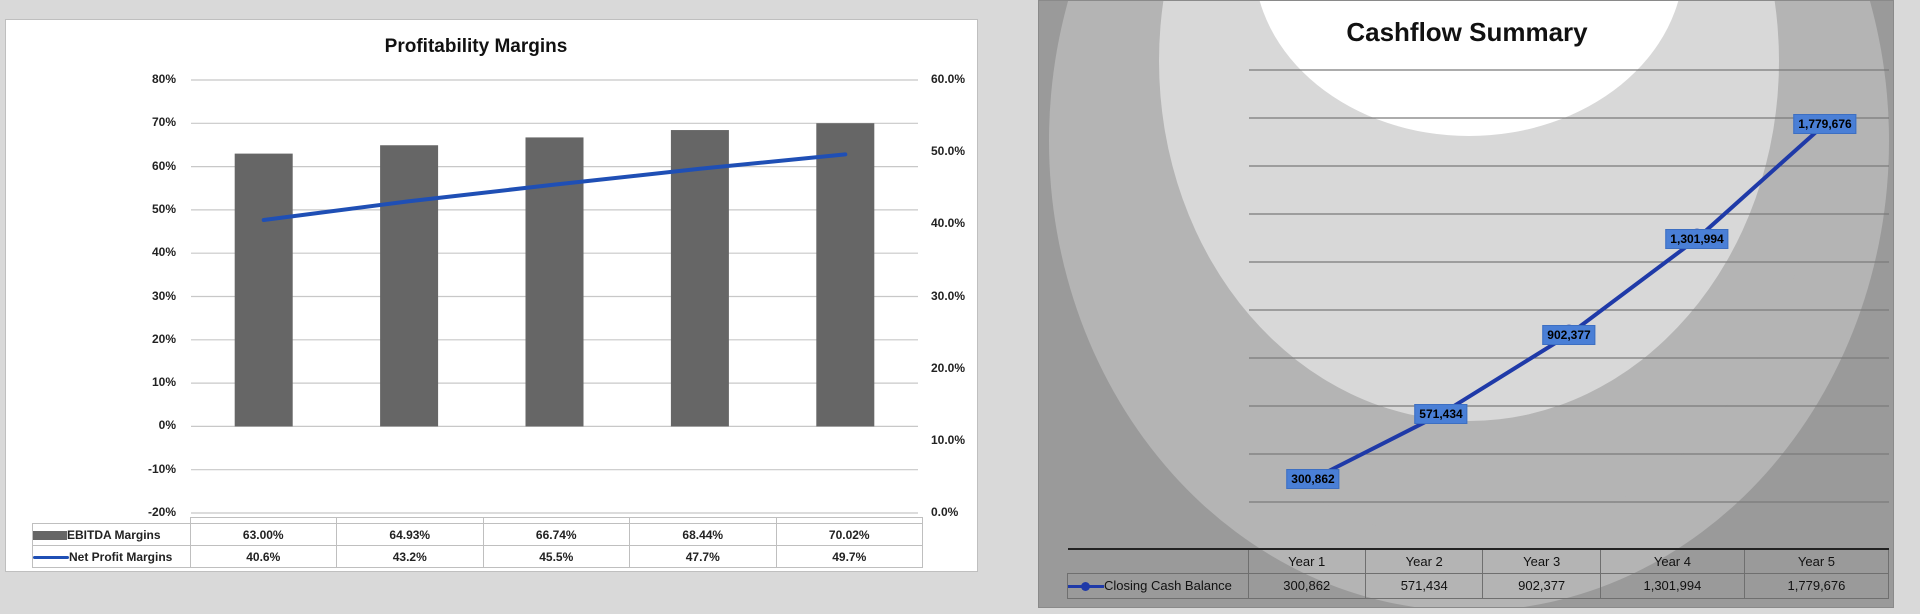 Image resolution: width=1920 pixels, height=614 pixels. I want to click on chart-title: Profitability Margins, so click(476, 46).